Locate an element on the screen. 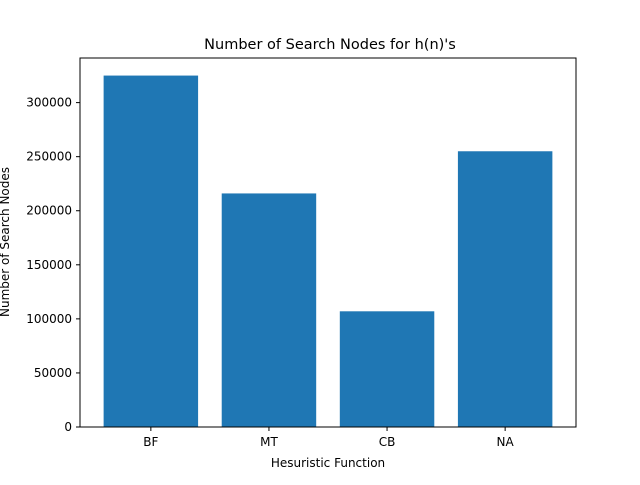 The height and width of the screenshot is (485, 640). x-tick-label: MT is located at coordinates (269, 442).